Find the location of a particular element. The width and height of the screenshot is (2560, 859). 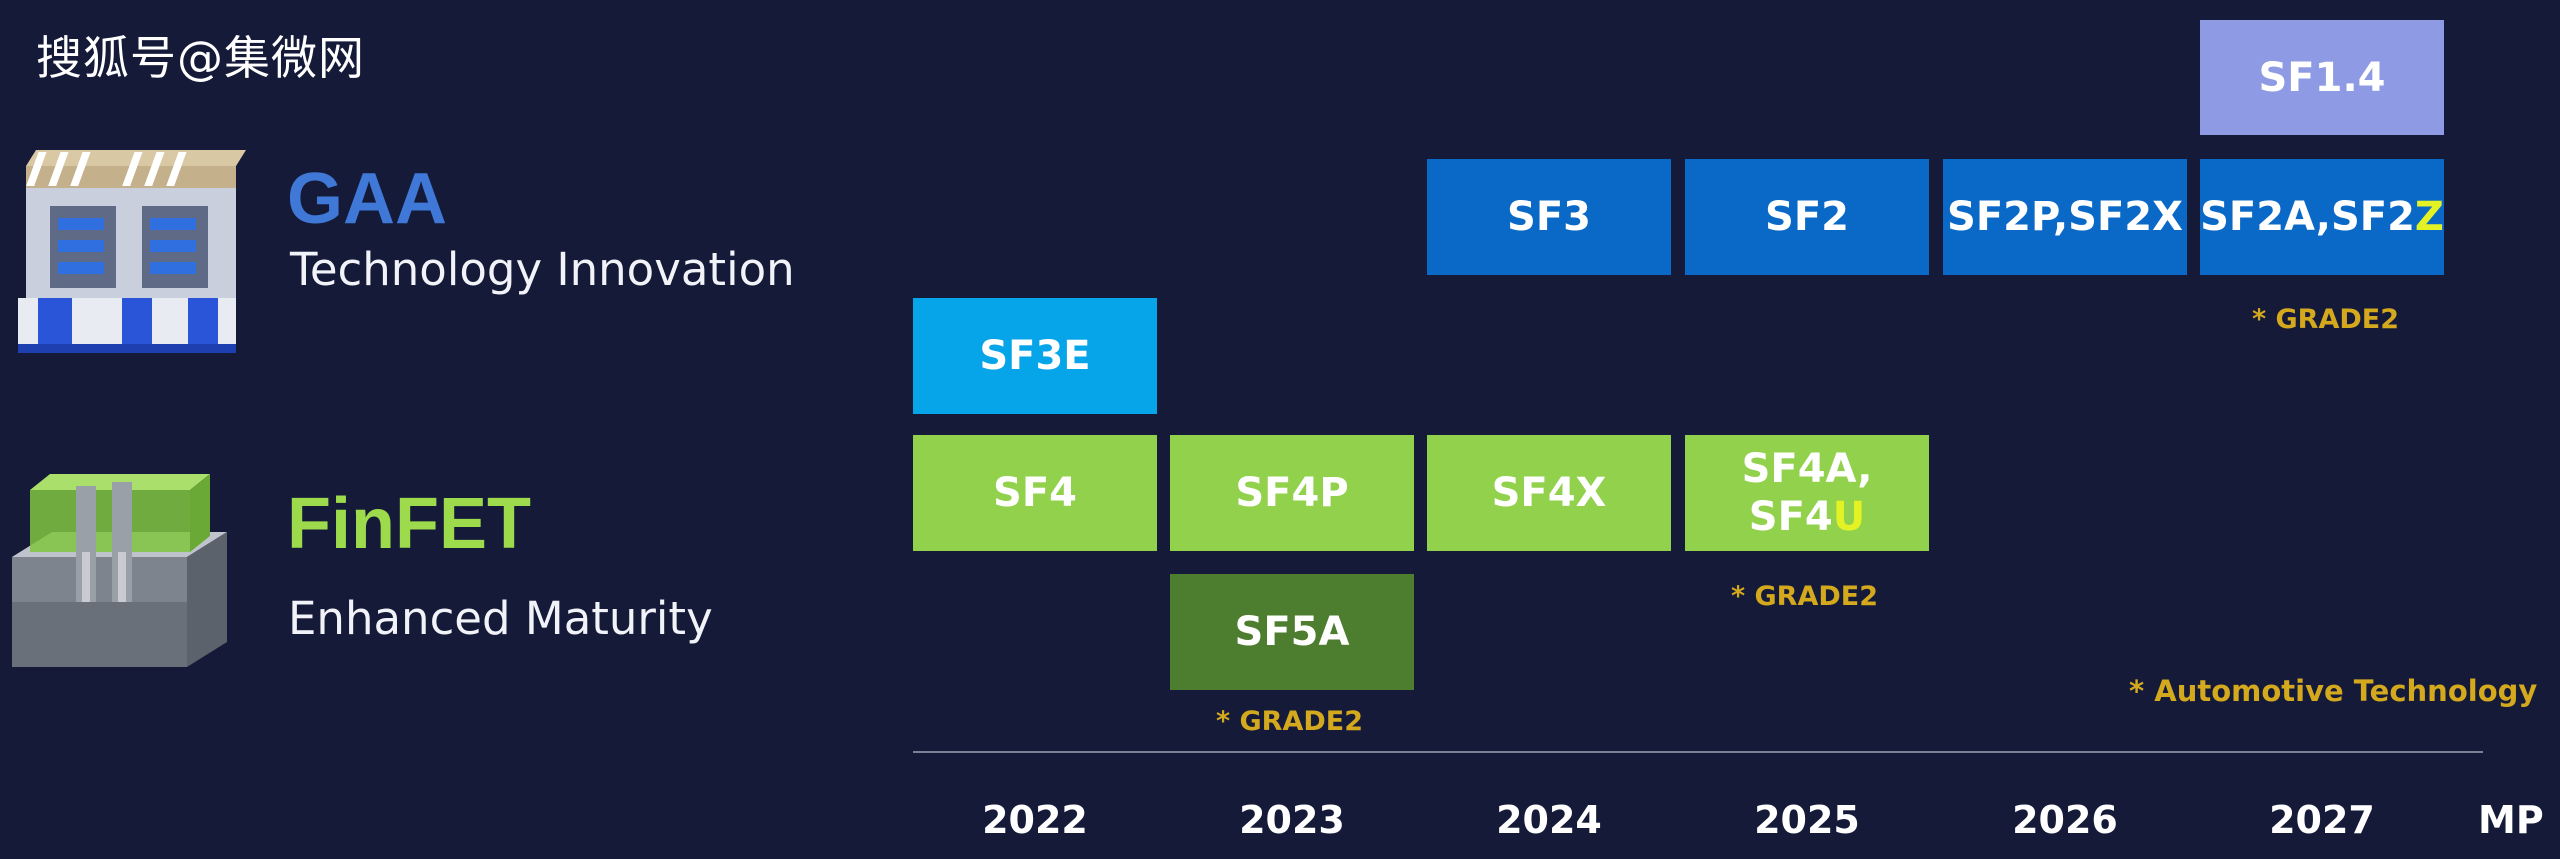

node-sf4-label: SF4 is located at coordinates (1035, 493).